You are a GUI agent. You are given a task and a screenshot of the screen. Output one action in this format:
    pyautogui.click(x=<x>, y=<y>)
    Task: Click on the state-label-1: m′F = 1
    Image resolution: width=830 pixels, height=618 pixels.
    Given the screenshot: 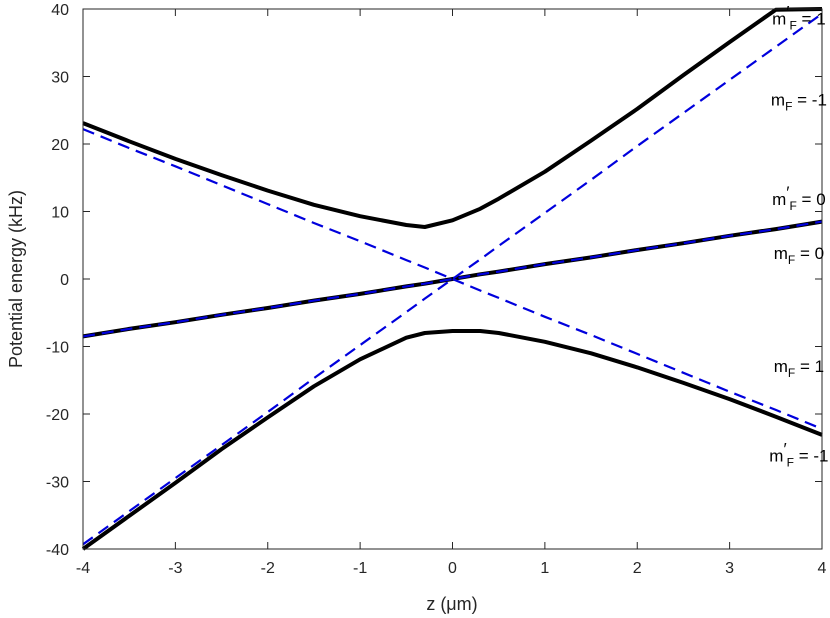 What is the action you would take?
    pyautogui.click(x=799, y=18)
    